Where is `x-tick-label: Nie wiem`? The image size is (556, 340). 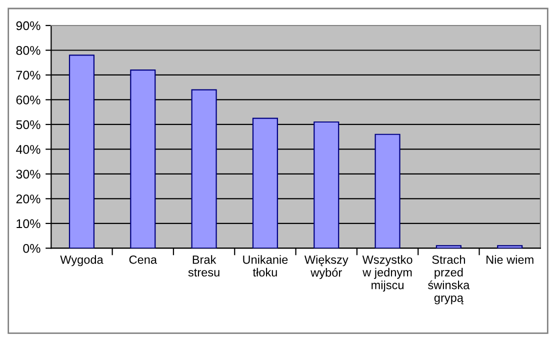
x-tick-label: Nie wiem is located at coordinates (510, 259).